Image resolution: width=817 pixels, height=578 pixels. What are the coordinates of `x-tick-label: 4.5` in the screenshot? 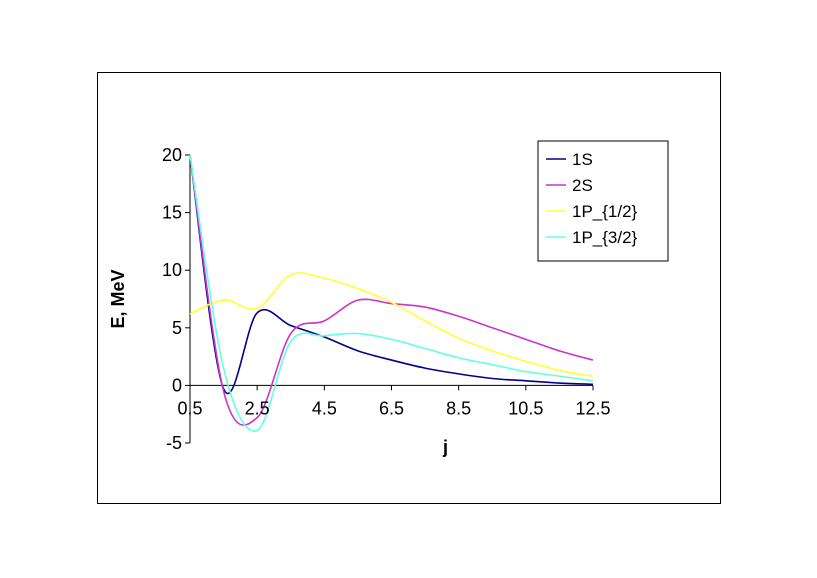 It's located at (324, 408).